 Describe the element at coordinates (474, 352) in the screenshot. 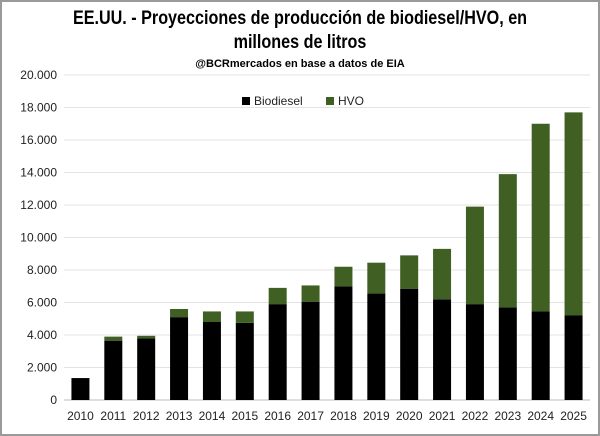

I see `bar-biodiesel-2022` at that location.